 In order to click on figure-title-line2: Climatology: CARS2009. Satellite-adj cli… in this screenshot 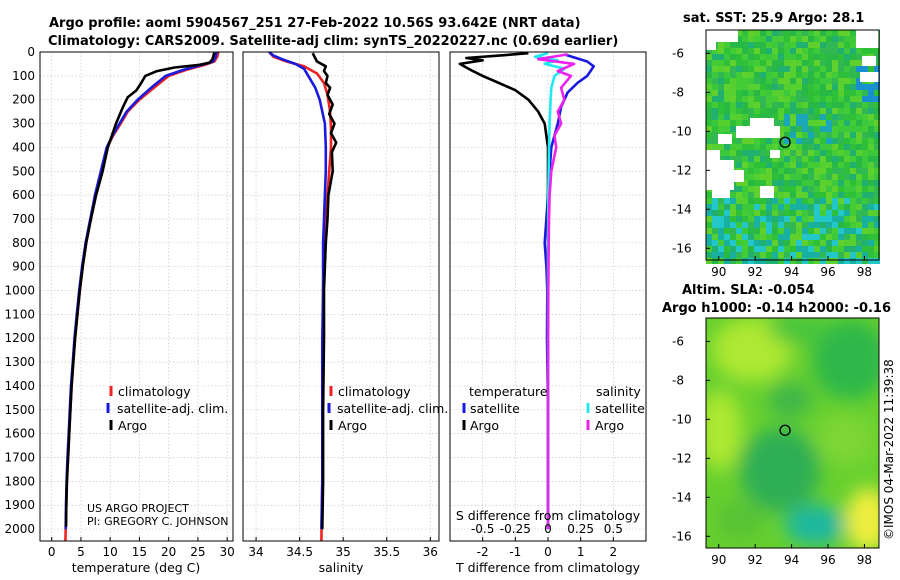, I will do `click(333, 41)`.